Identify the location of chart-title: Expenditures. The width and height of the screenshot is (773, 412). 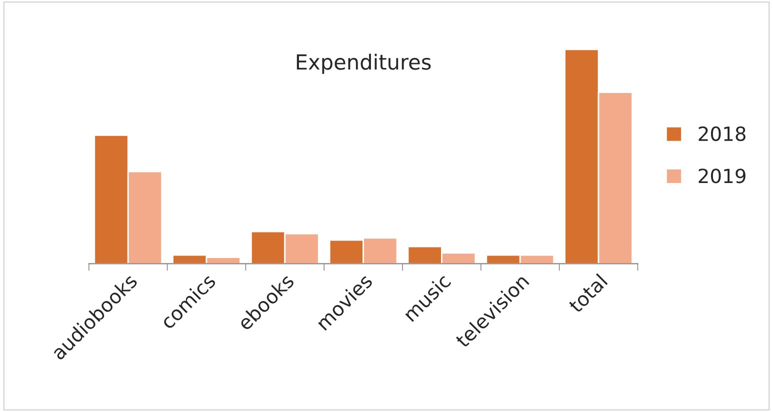
(363, 64).